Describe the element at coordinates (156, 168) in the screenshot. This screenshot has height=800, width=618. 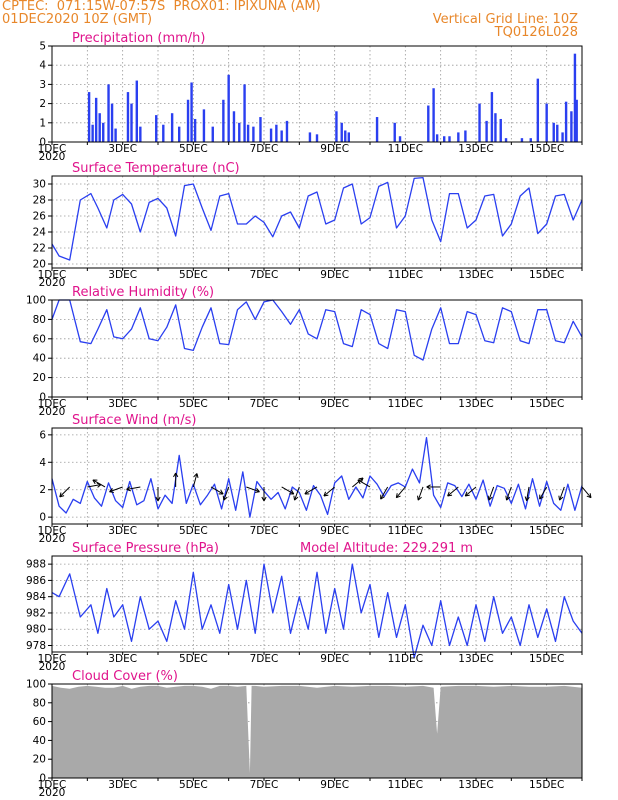
I see `panel-title: Surface Temperature (nC)` at that location.